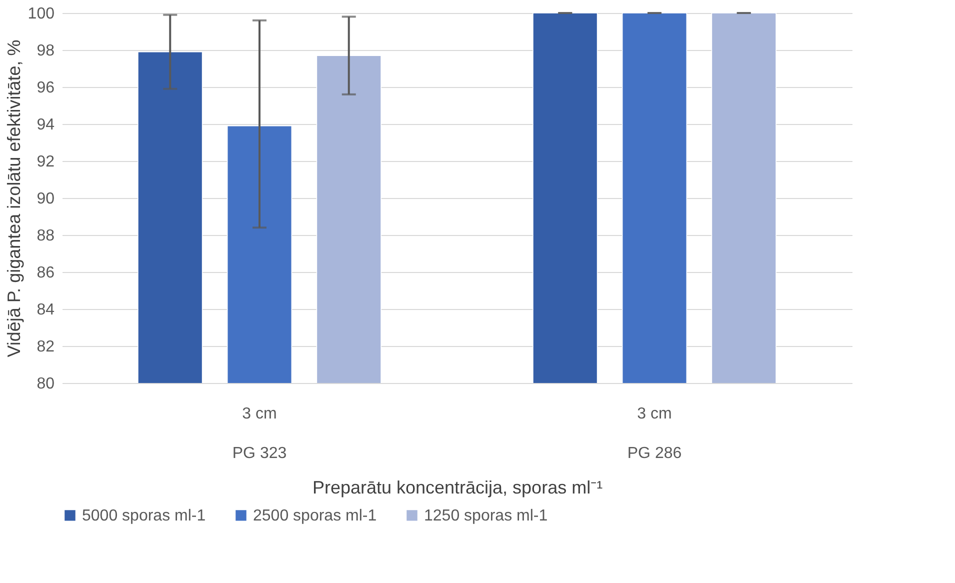 Image resolution: width=955 pixels, height=583 pixels. I want to click on y-axis-title: Vidējā P. gigantea izolātu efektivitāte, %, so click(14, 199).